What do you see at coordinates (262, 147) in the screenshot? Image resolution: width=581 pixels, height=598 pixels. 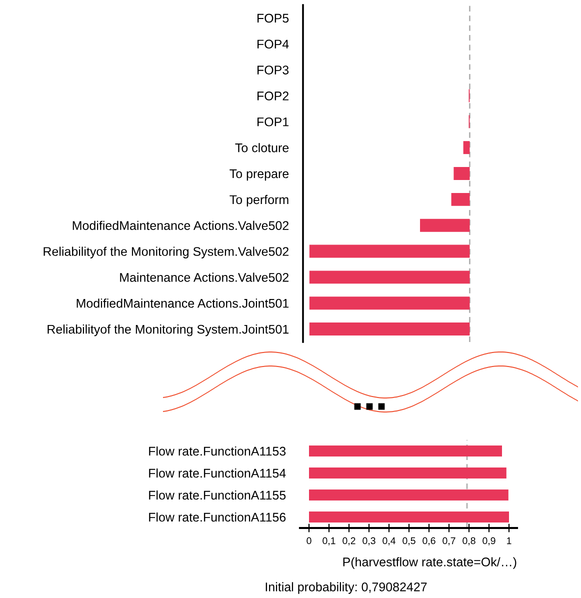 I see `y-tick-label: To cloture` at bounding box center [262, 147].